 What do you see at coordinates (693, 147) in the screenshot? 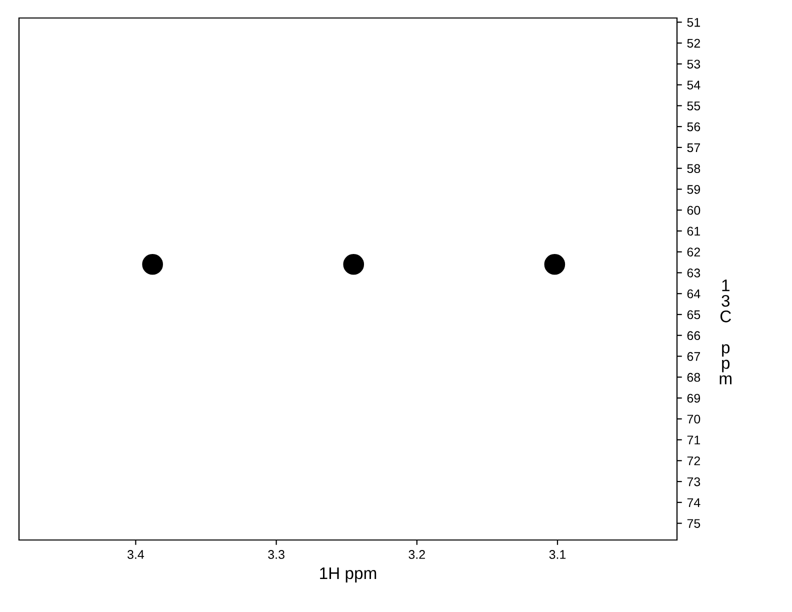
I see `y-tick-label: 57` at bounding box center [693, 147].